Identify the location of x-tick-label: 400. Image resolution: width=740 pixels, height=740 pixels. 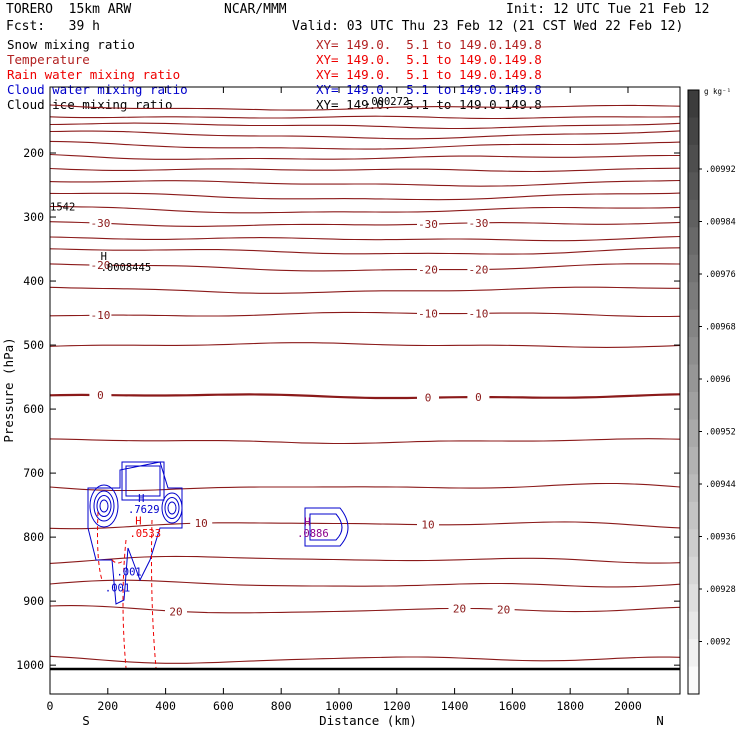
(165, 706).